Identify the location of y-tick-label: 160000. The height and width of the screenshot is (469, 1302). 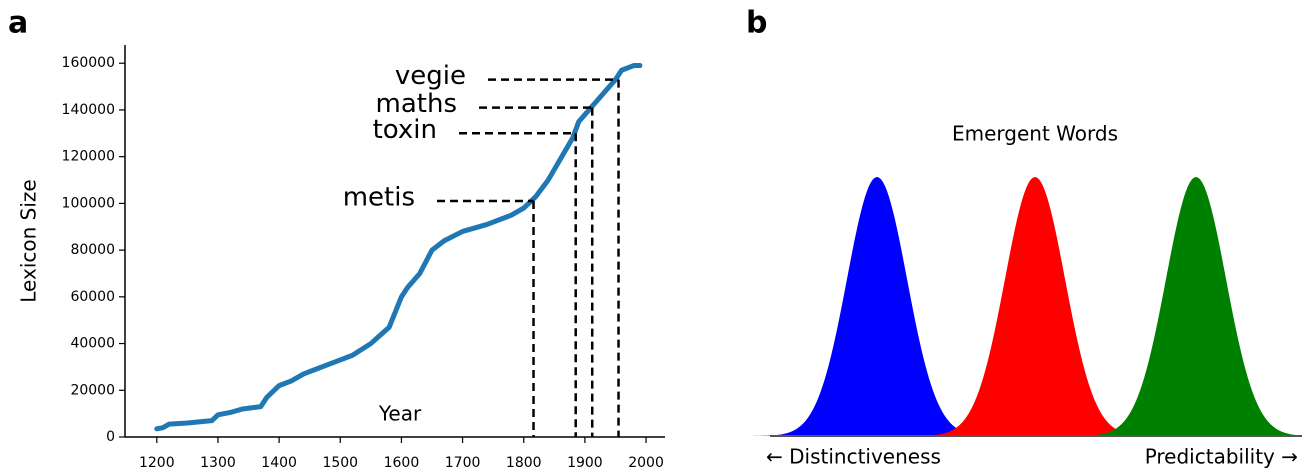
(88, 63).